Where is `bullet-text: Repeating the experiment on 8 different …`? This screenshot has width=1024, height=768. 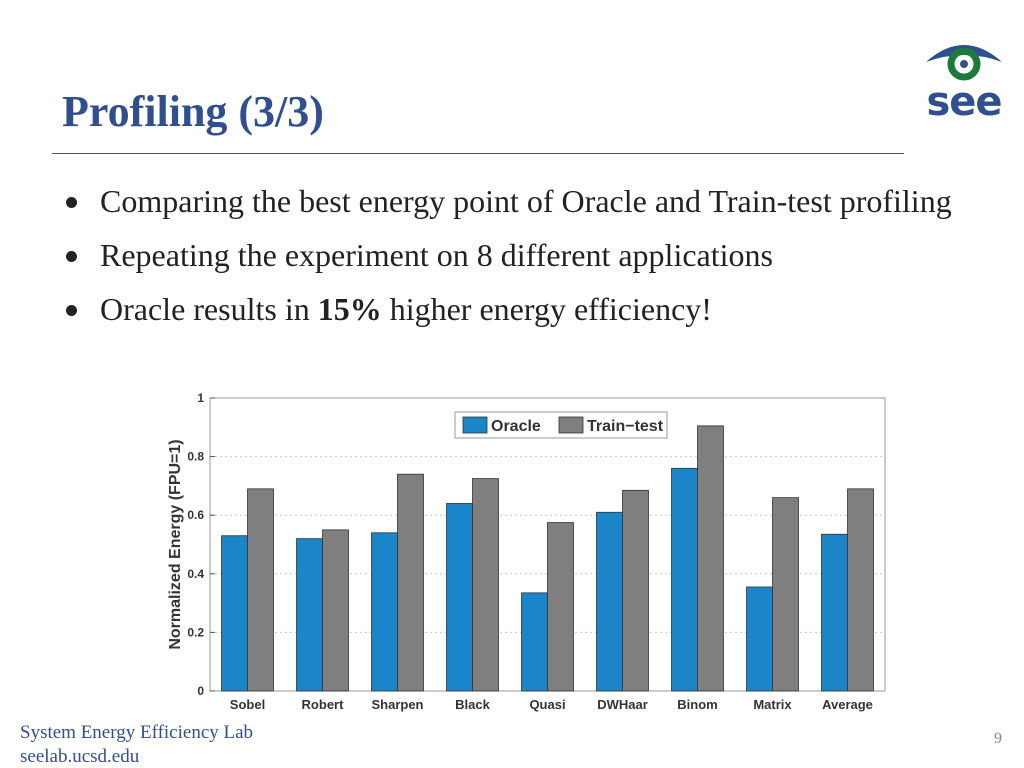 bullet-text: Repeating the experiment on 8 different … is located at coordinates (436, 255).